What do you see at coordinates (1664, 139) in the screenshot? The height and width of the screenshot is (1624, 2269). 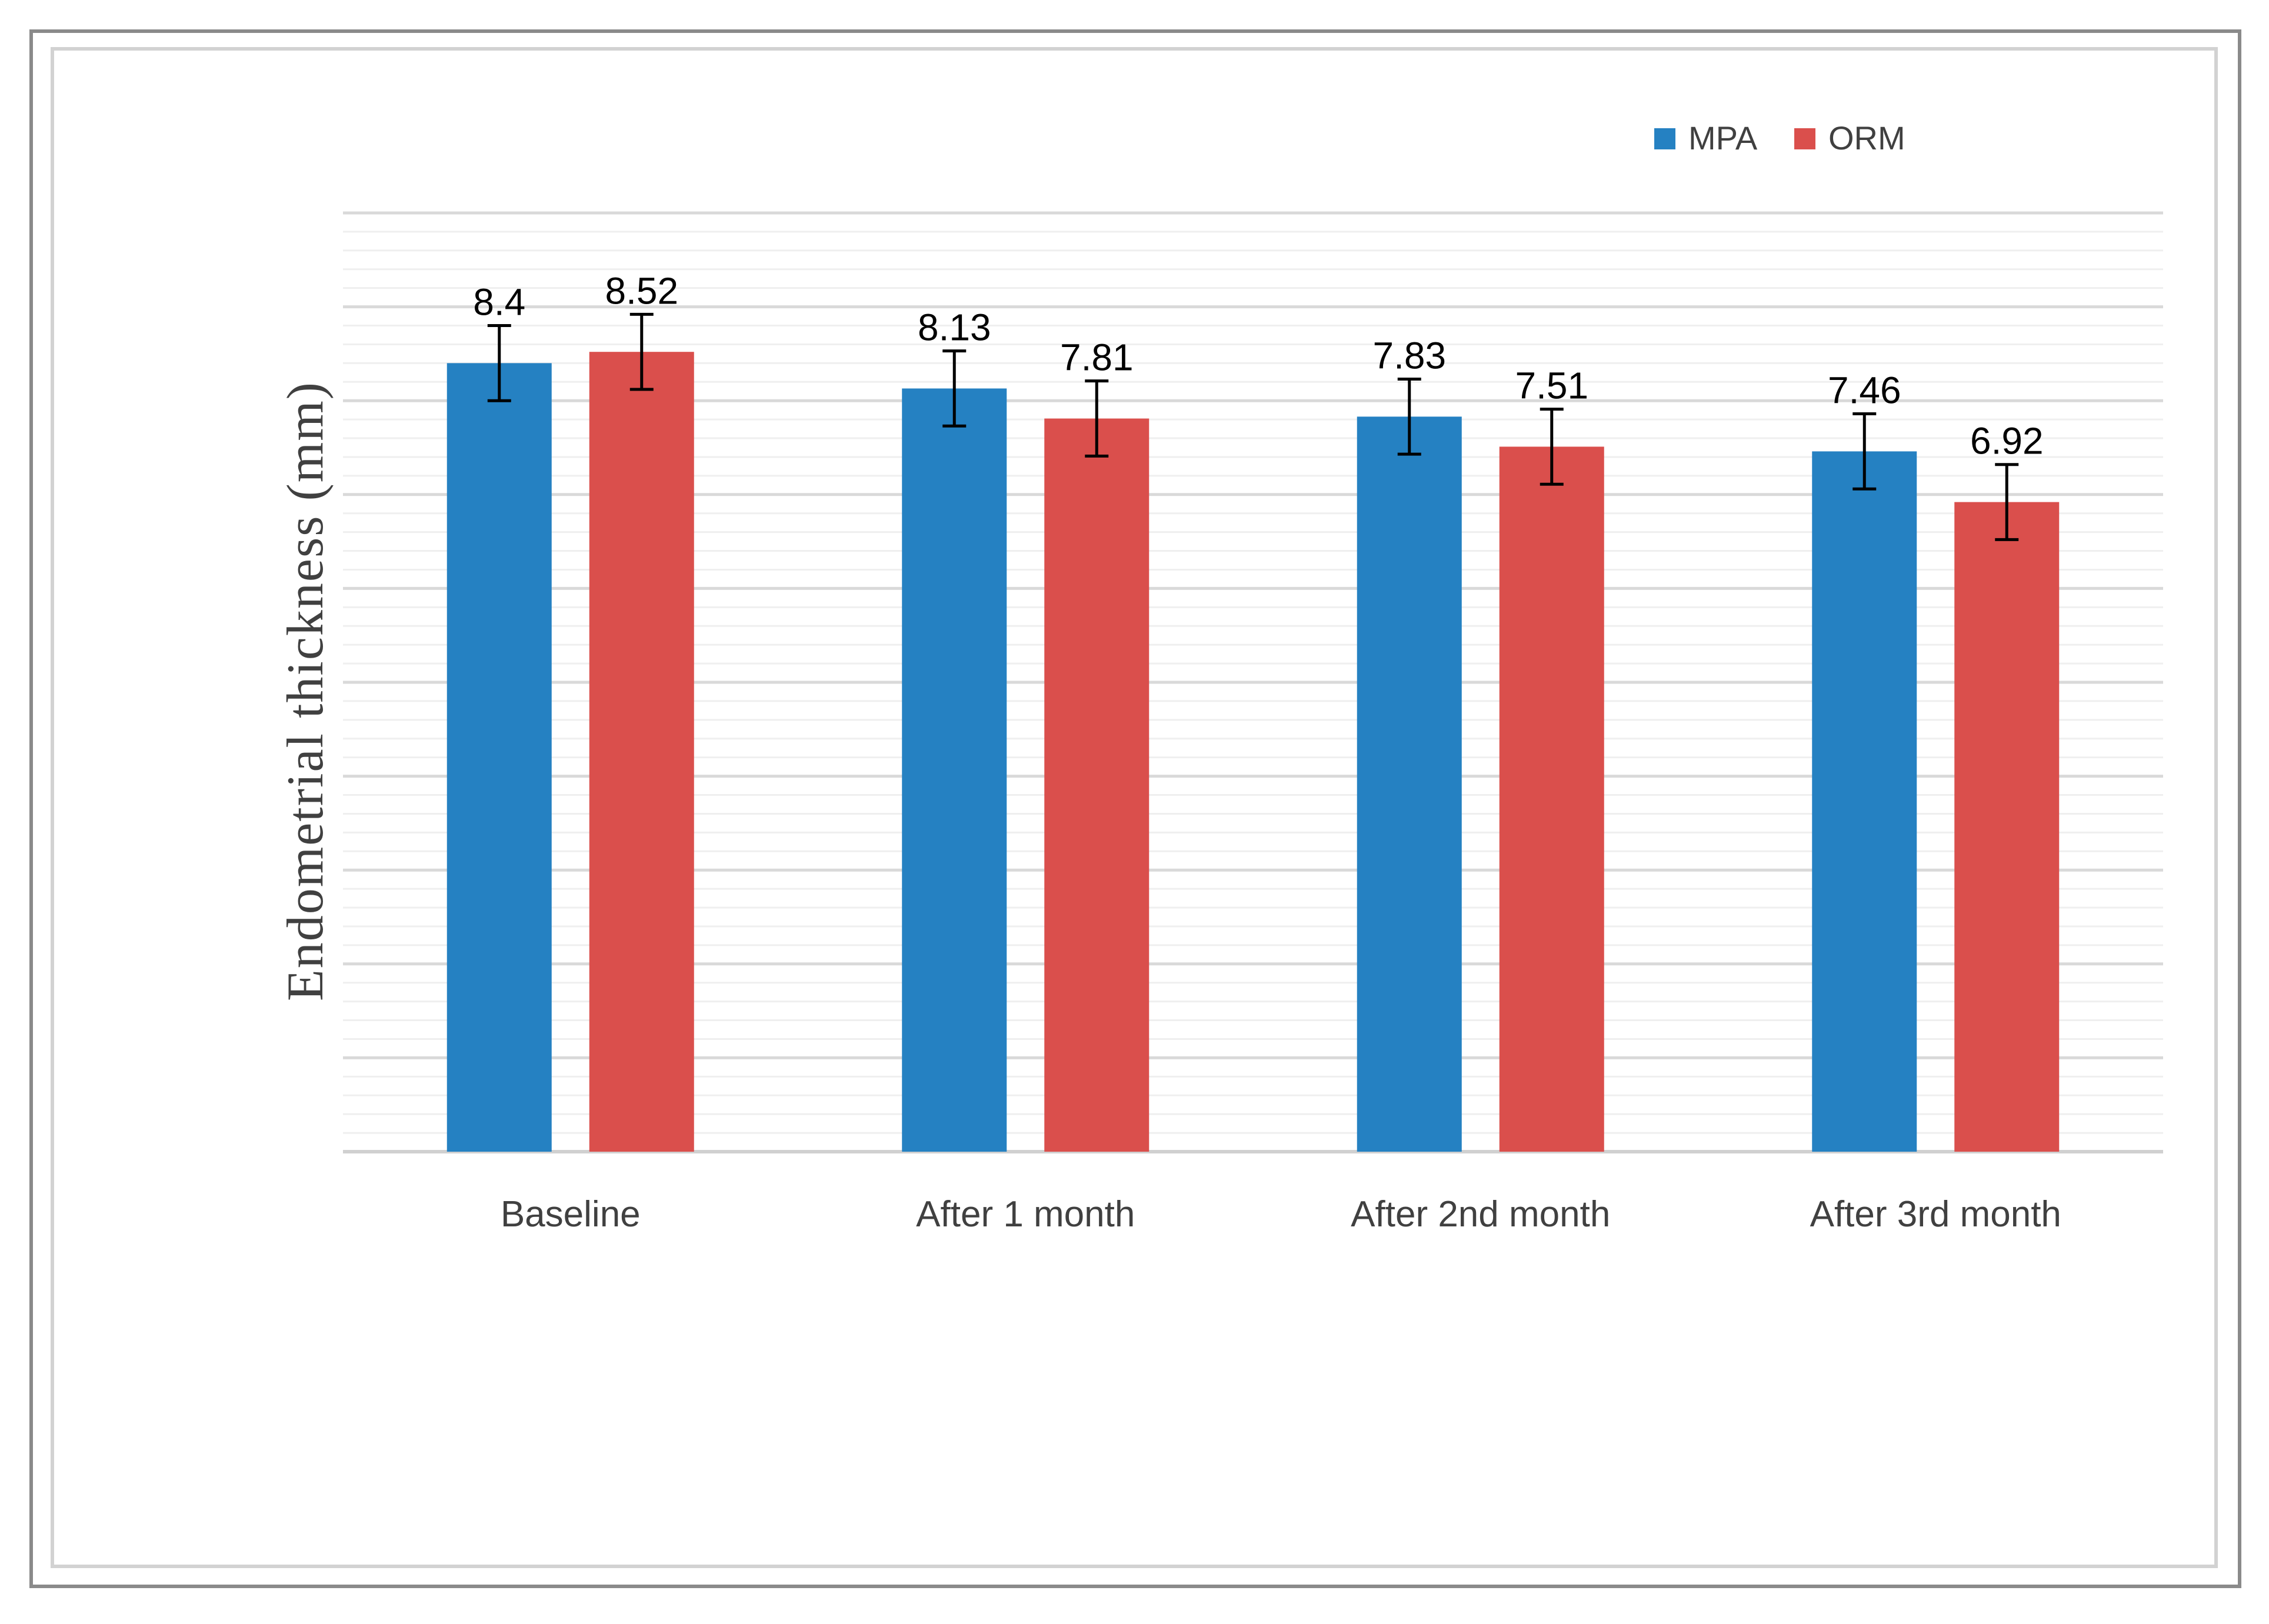 I see `legend-swatch-mpa` at bounding box center [1664, 139].